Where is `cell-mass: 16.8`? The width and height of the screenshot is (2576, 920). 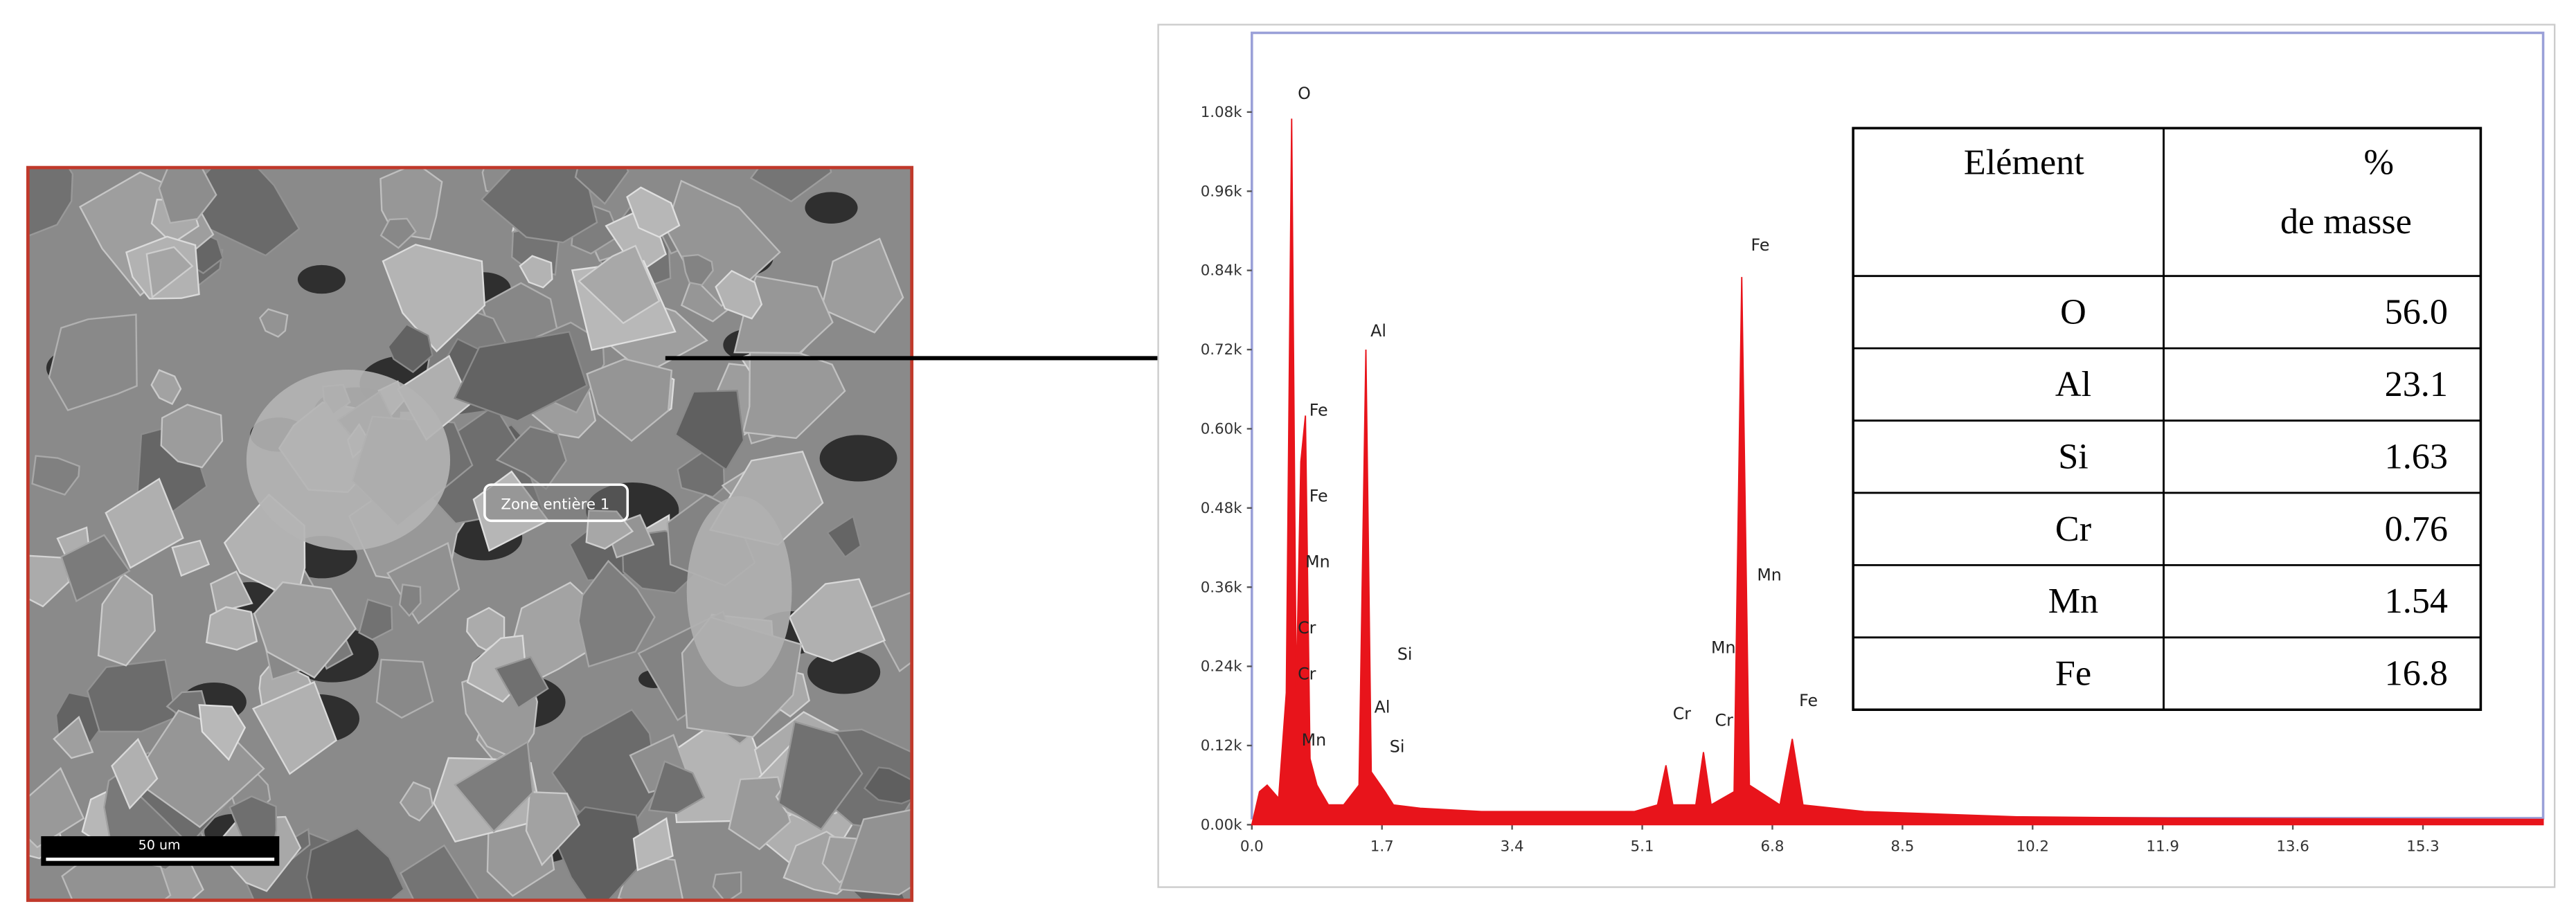
cell-mass: 16.8 is located at coordinates (2417, 674).